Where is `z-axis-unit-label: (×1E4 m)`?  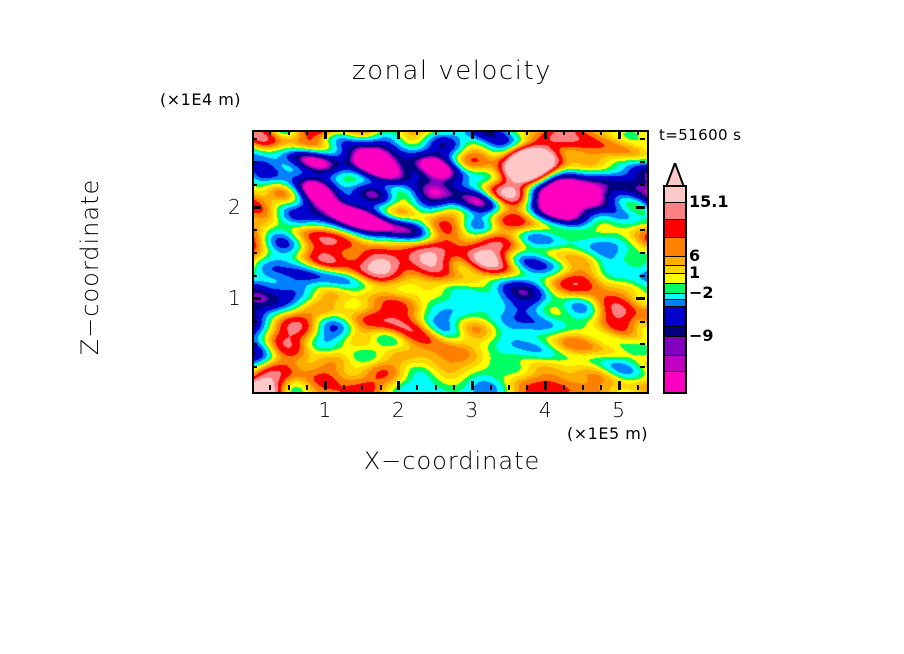
z-axis-unit-label: (×1E4 m) is located at coordinates (201, 99).